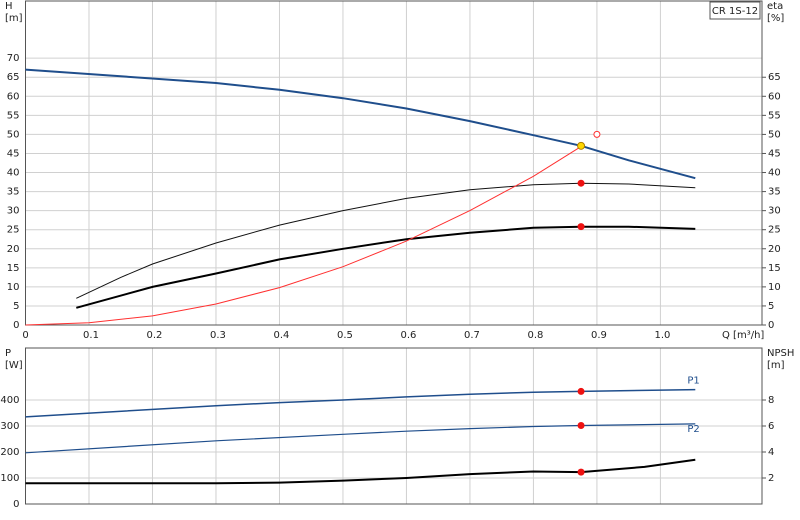 This screenshot has width=800, height=520. Describe the element at coordinates (9, 6) in the screenshot. I see `y-axis-label: H` at that location.